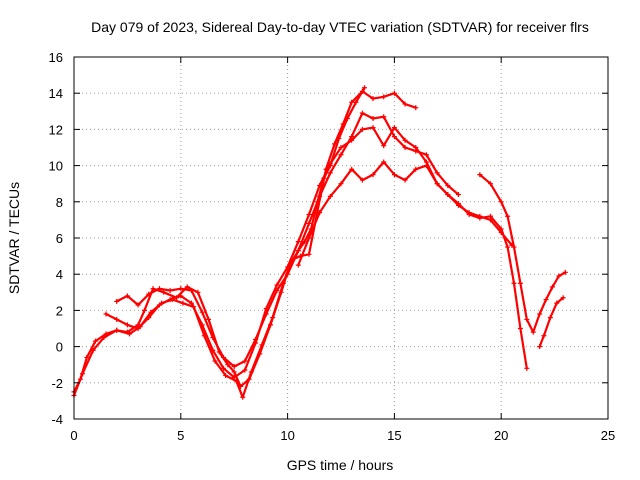 The width and height of the screenshot is (640, 480). What do you see at coordinates (394, 435) in the screenshot?
I see `x-tick-label: 15` at bounding box center [394, 435].